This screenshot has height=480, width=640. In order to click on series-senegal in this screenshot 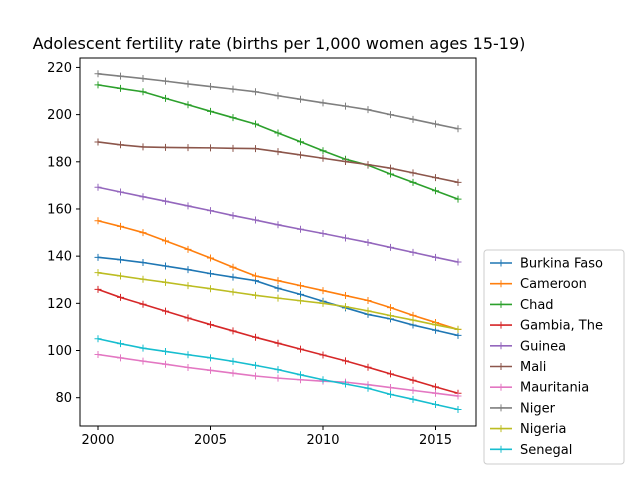, I will do `click(278, 374)`.